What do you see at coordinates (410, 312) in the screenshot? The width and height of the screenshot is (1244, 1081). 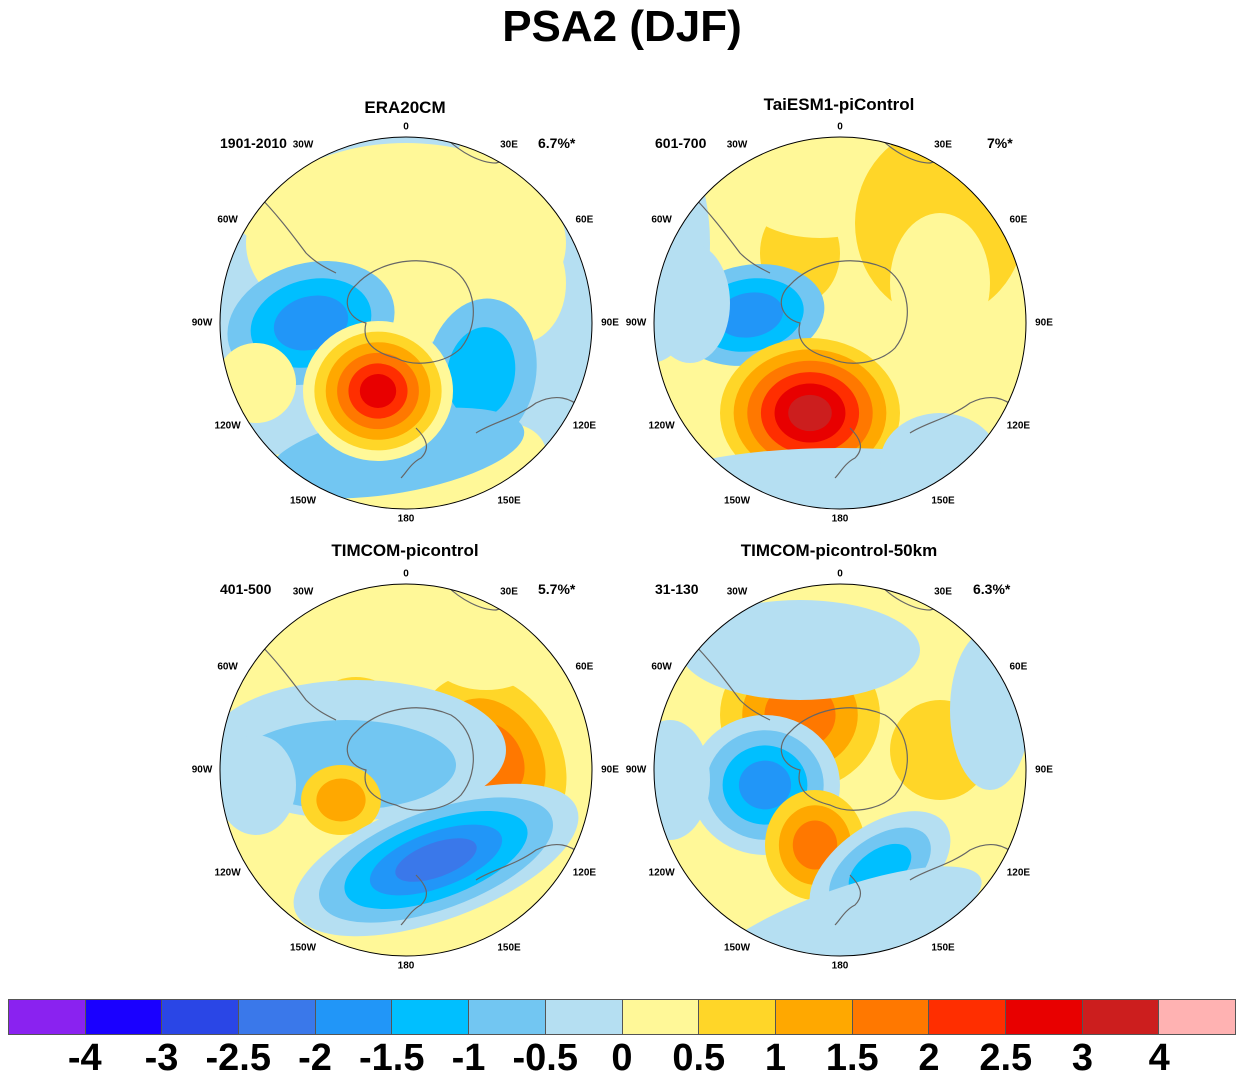 I see `antarctica-outline` at bounding box center [410, 312].